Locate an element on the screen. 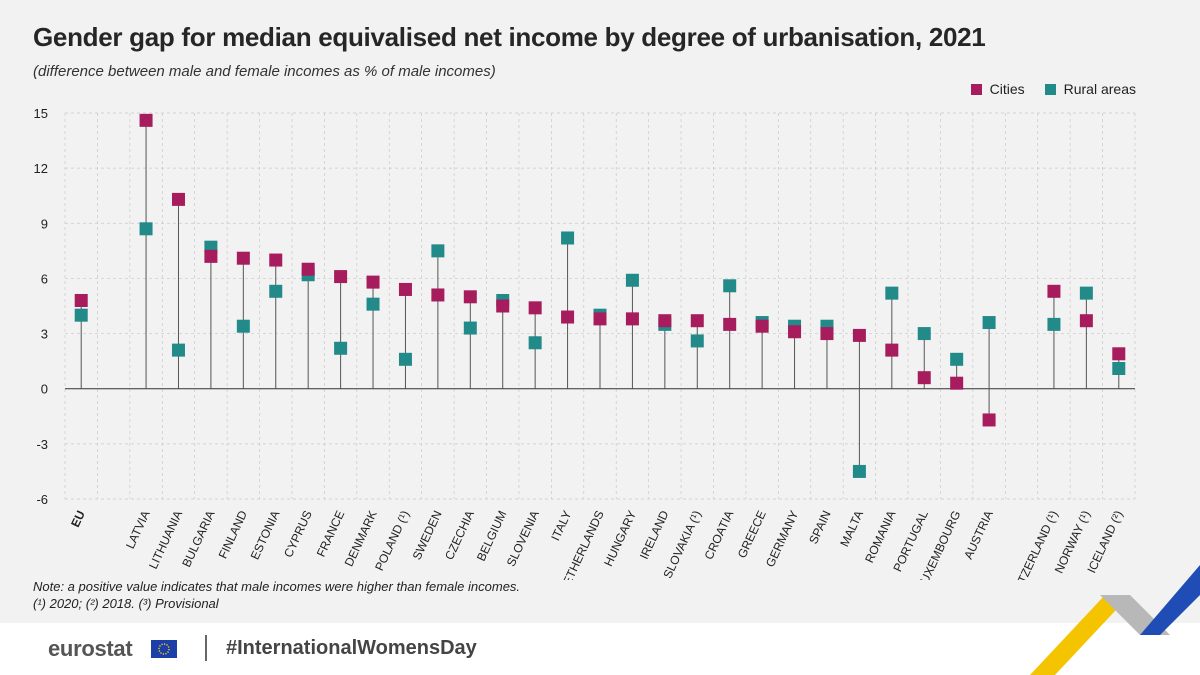 The height and width of the screenshot is (675, 1200). y-tick-label: 9 is located at coordinates (44, 223).